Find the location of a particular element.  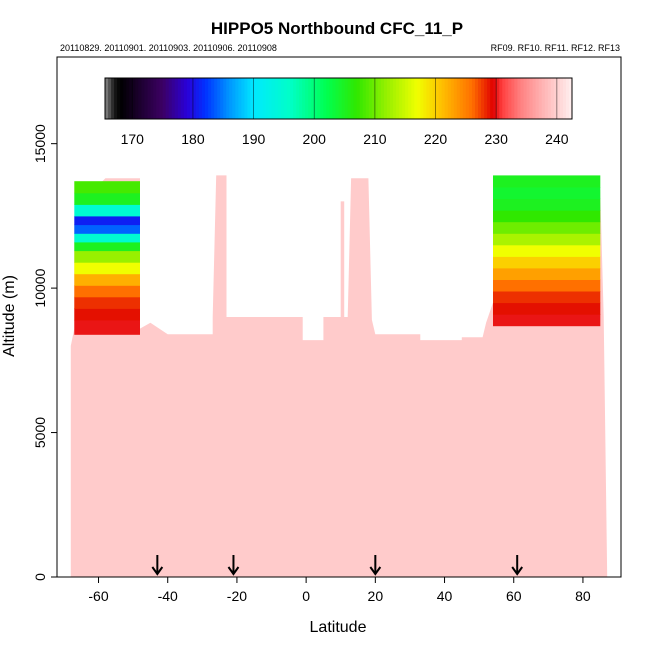

chart-subtitle-flights: RF09. RF10. RF11. RF12. RF13 is located at coordinates (555, 48).